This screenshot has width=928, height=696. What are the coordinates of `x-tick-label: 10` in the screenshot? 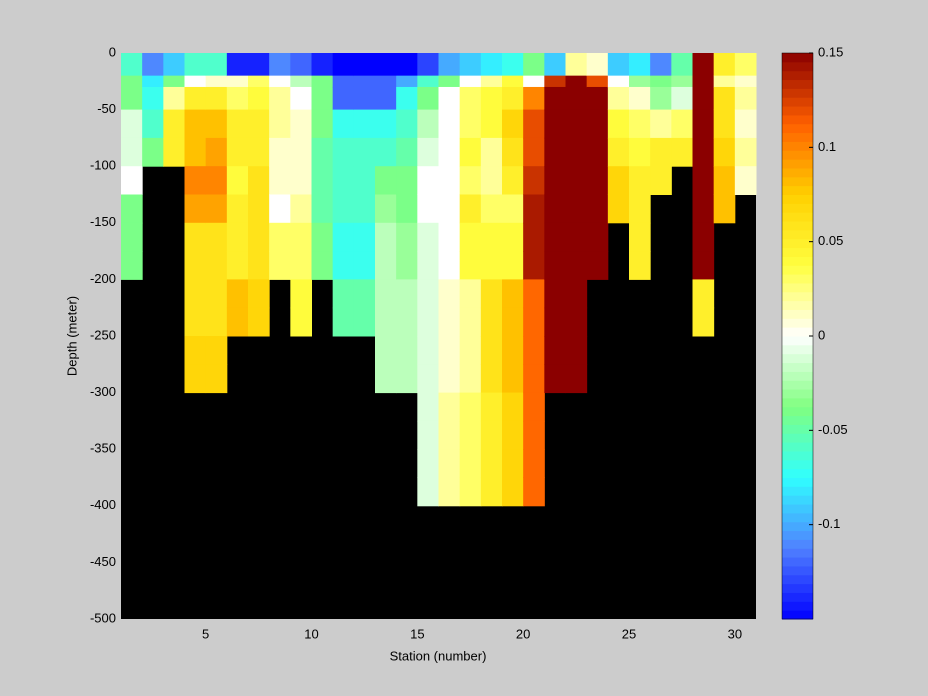 It's located at (311, 633).